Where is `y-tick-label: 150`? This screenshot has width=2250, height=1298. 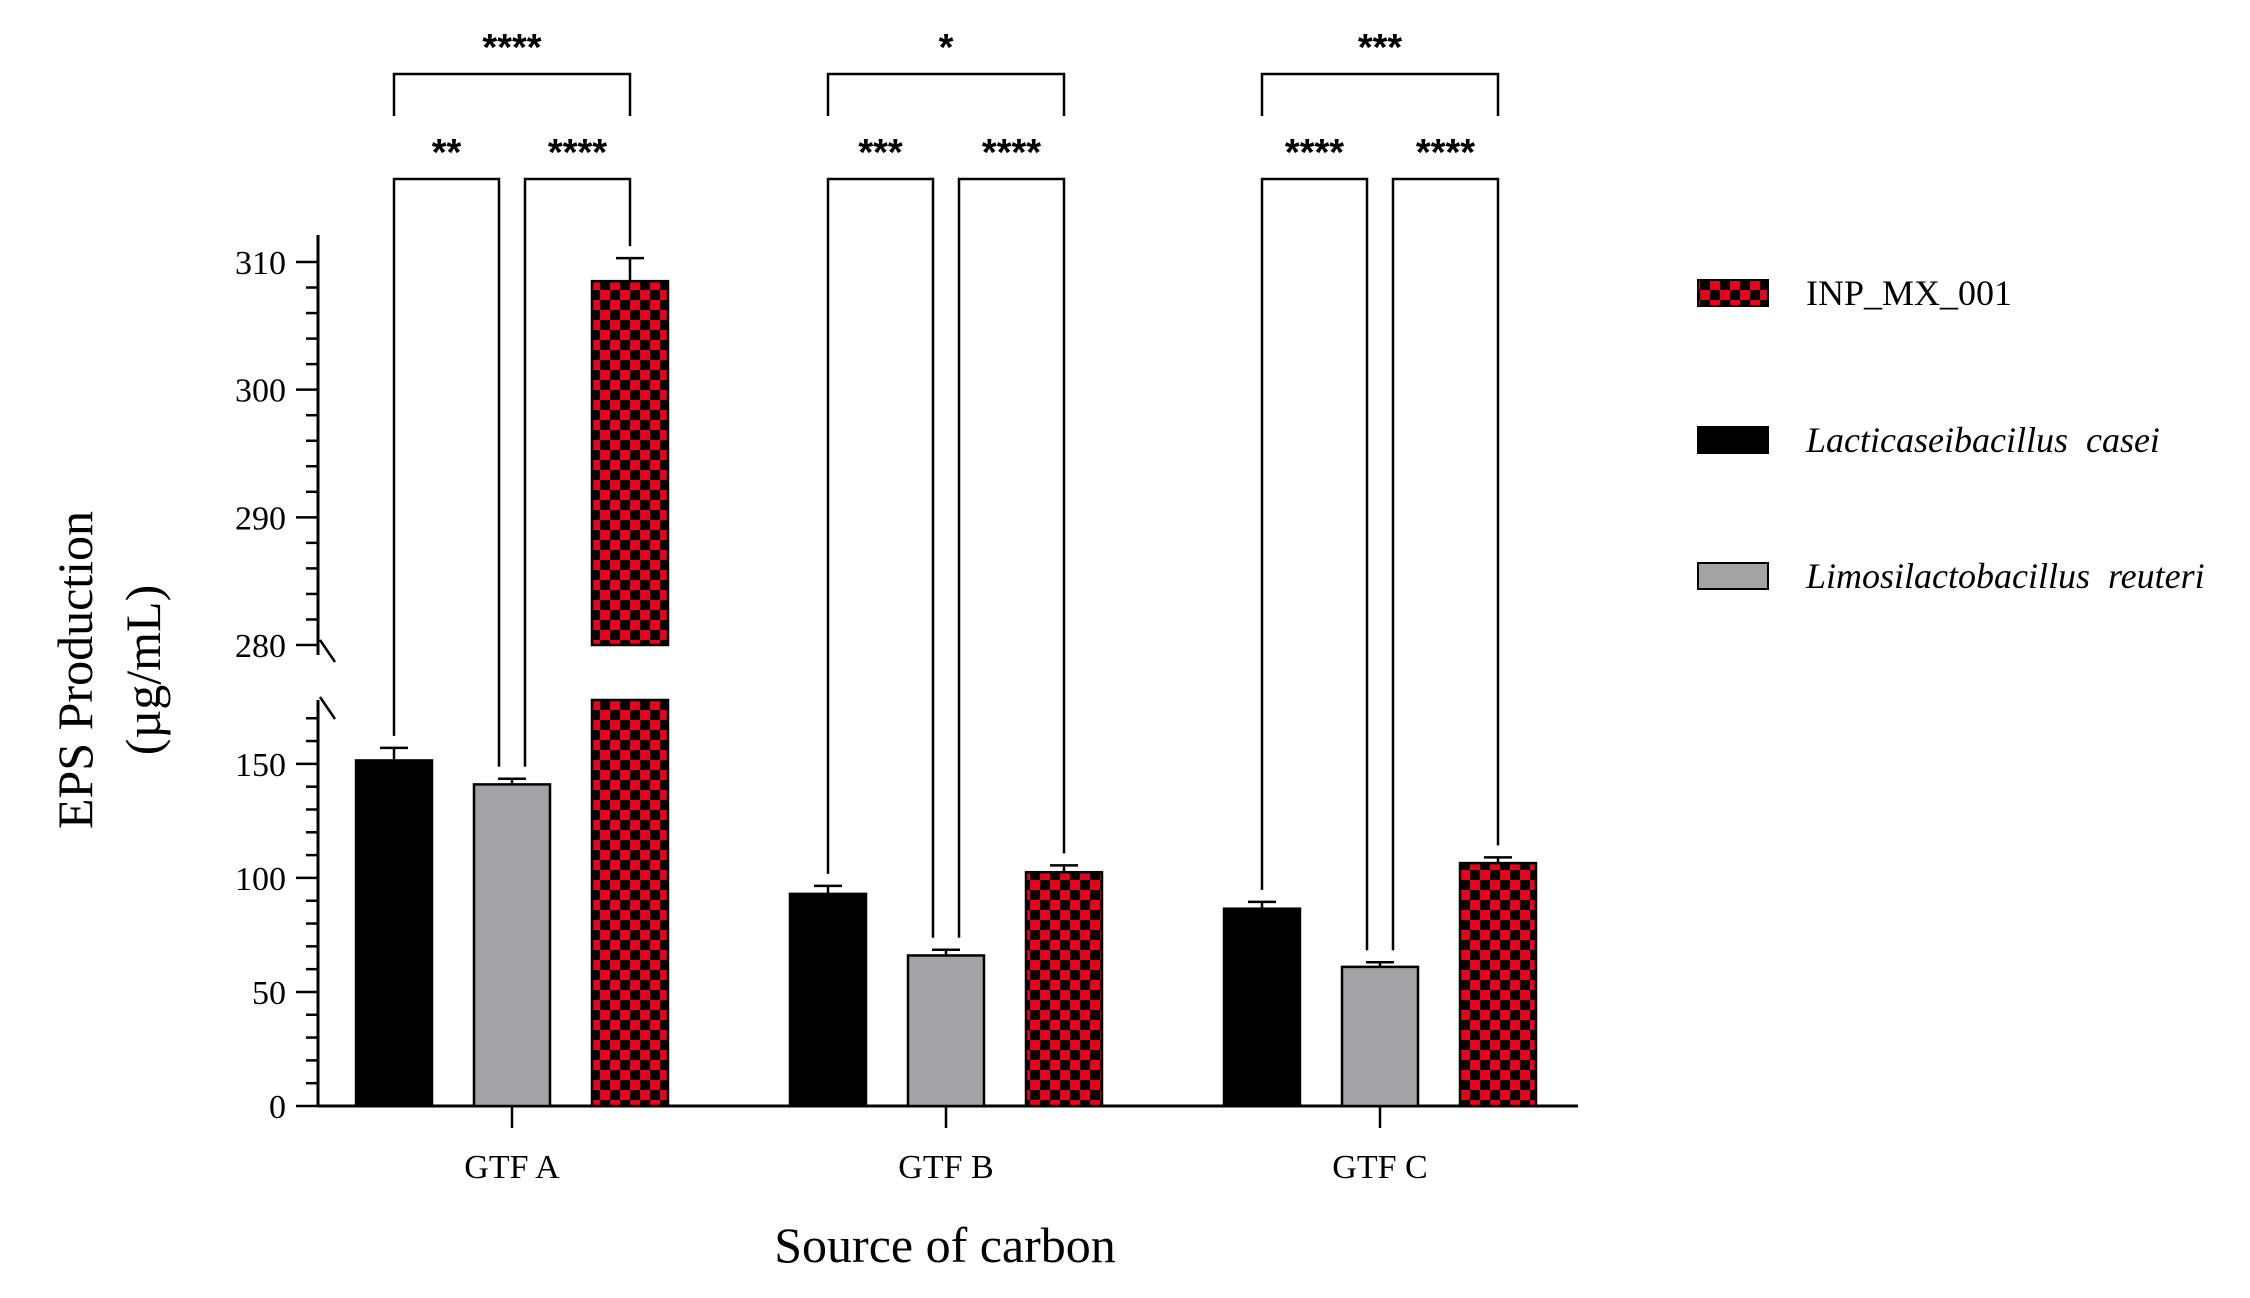
y-tick-label: 150 is located at coordinates (260, 765).